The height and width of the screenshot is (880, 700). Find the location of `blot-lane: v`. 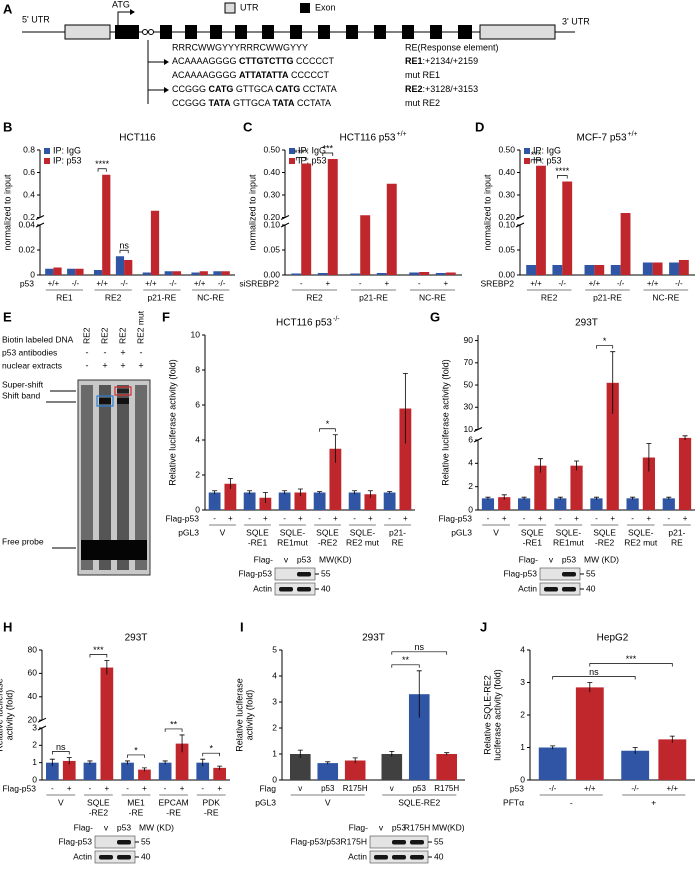

blot-lane: v is located at coordinates (286, 559).